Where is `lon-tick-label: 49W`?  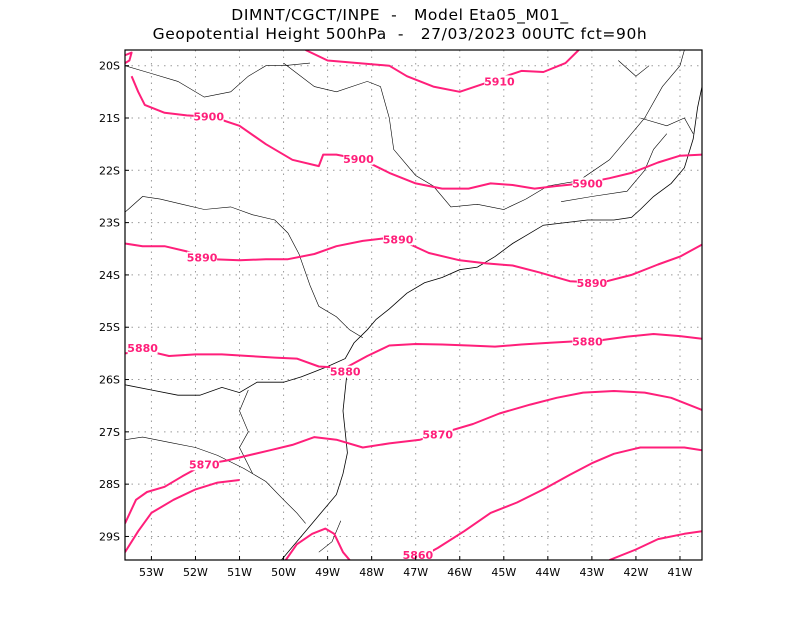 lon-tick-label: 49W is located at coordinates (327, 572).